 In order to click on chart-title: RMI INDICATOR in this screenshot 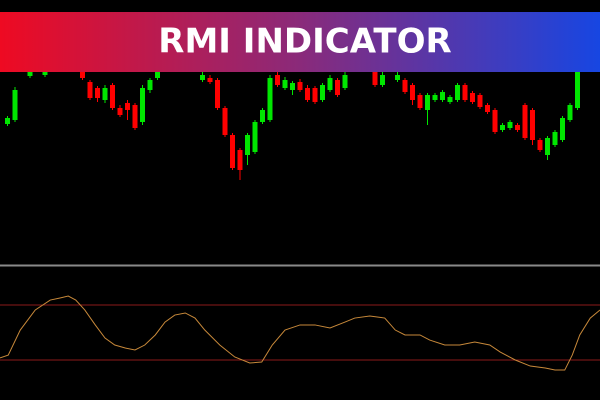, I will do `click(304, 42)`.